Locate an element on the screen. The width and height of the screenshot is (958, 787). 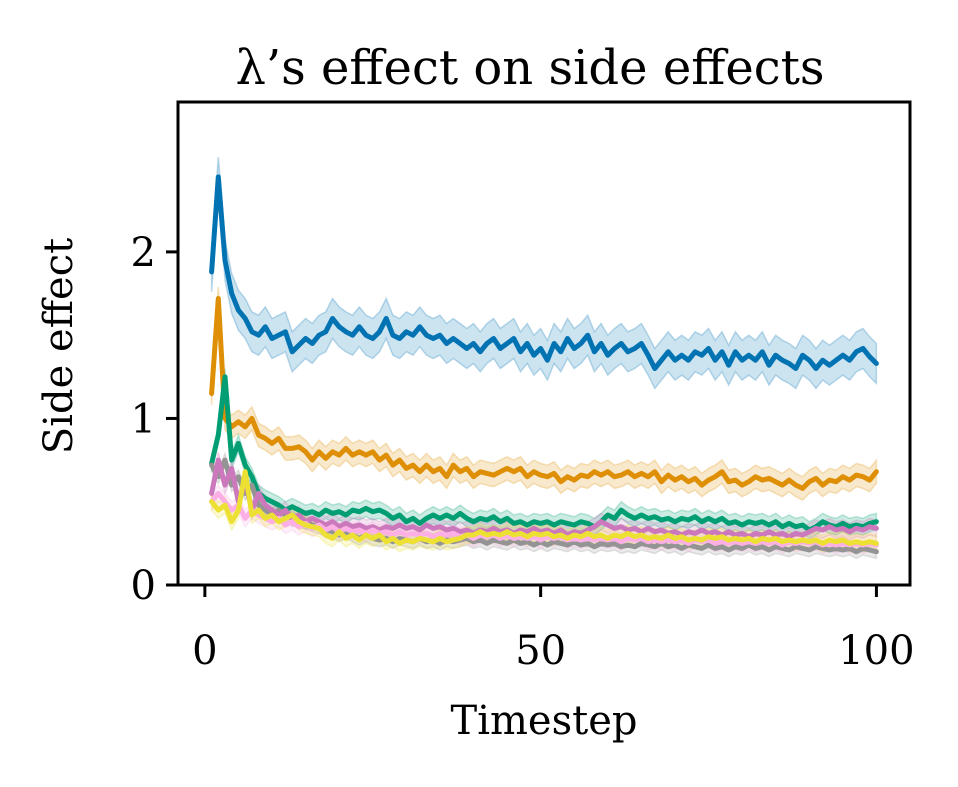
x-axis-ticks: 0 50 100 is located at coordinates (553, 629).